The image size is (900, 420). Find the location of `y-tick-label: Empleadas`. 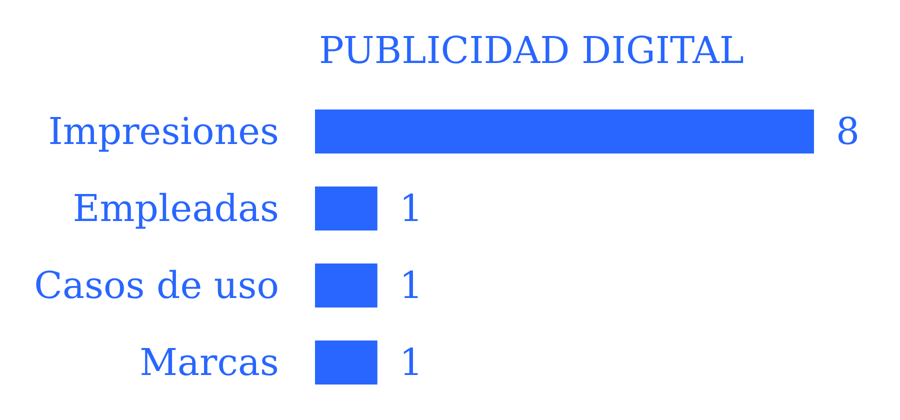

y-tick-label: Empleadas is located at coordinates (175, 208).